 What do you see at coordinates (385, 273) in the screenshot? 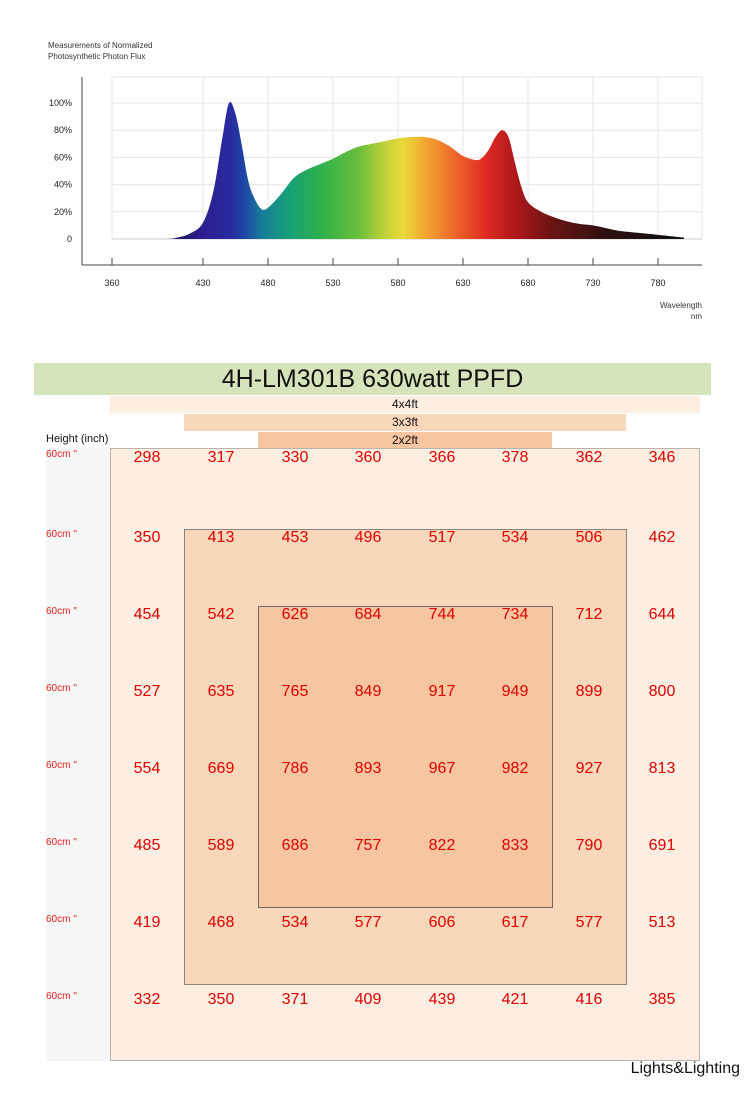
I see `x-ticks: 360 430 480 530 580 630 680 730 780` at bounding box center [385, 273].